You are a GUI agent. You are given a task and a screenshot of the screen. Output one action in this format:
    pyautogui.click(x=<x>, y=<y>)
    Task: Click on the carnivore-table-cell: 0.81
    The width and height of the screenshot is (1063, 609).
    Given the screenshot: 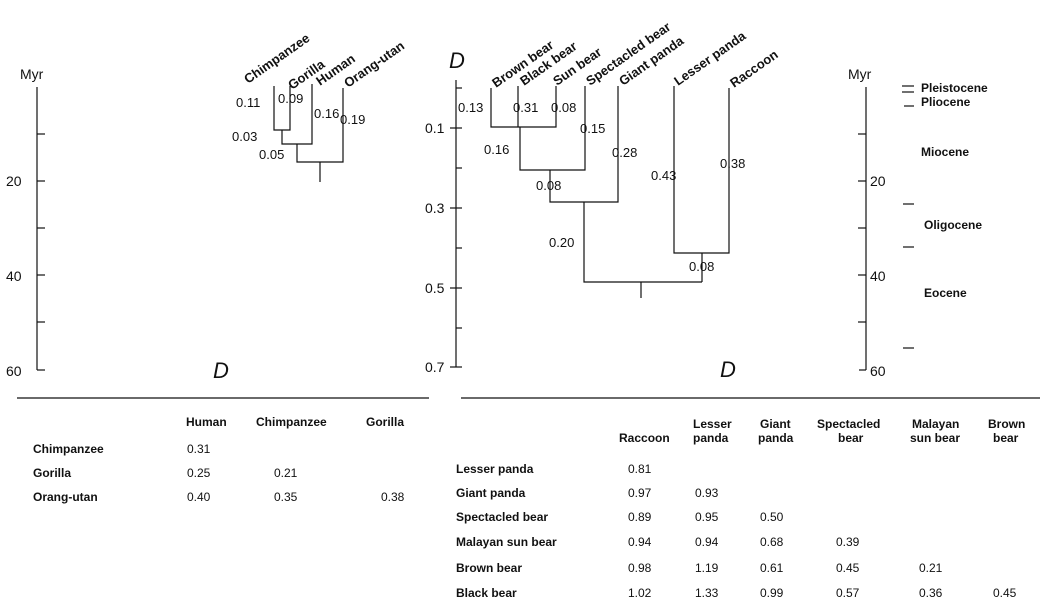 What is the action you would take?
    pyautogui.click(x=640, y=469)
    